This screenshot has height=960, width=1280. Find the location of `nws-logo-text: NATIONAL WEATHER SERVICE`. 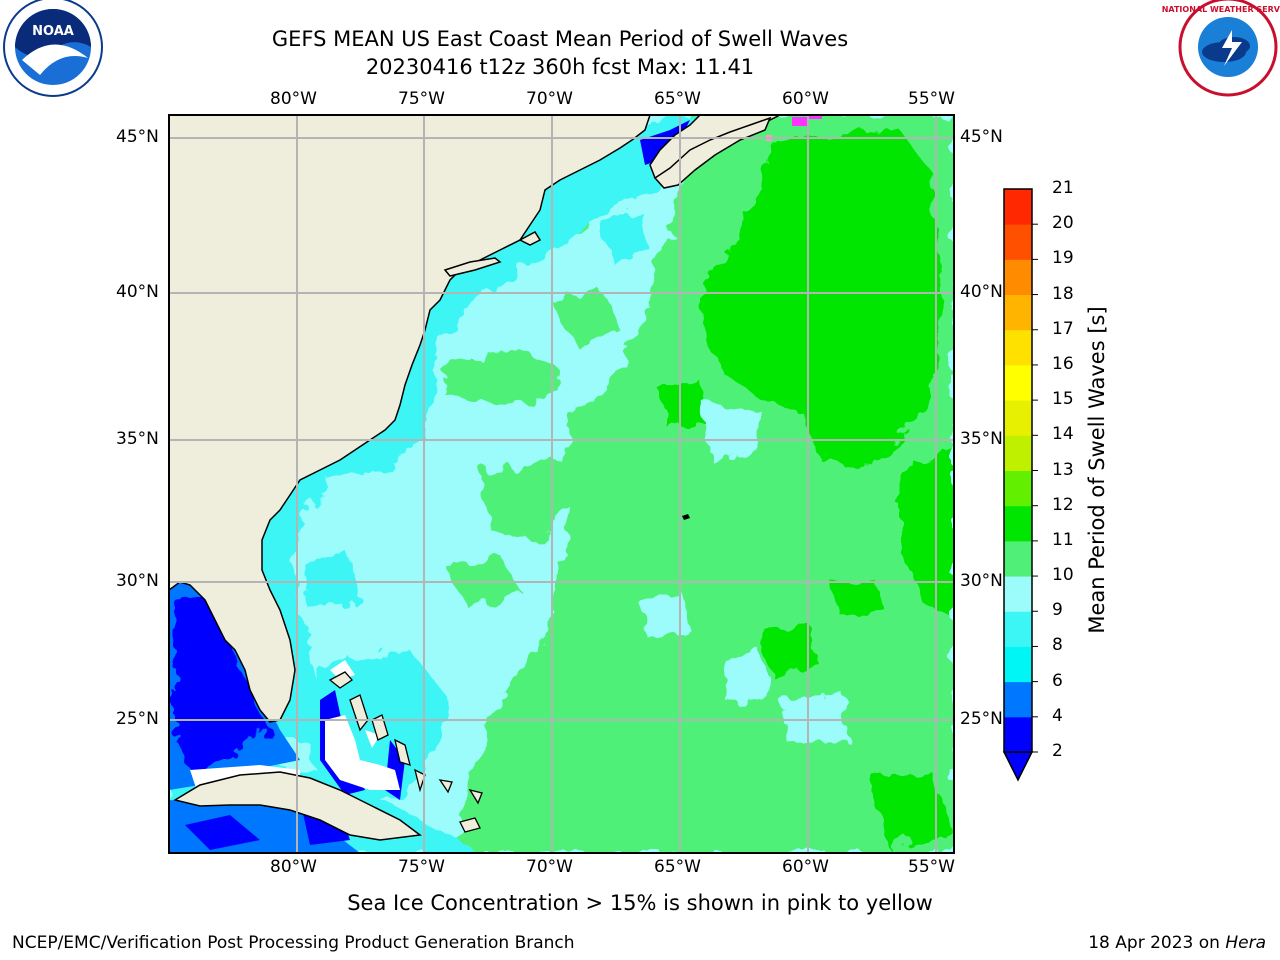

nws-logo-text: NATIONAL WEATHER SERVICE is located at coordinates (1221, 9).